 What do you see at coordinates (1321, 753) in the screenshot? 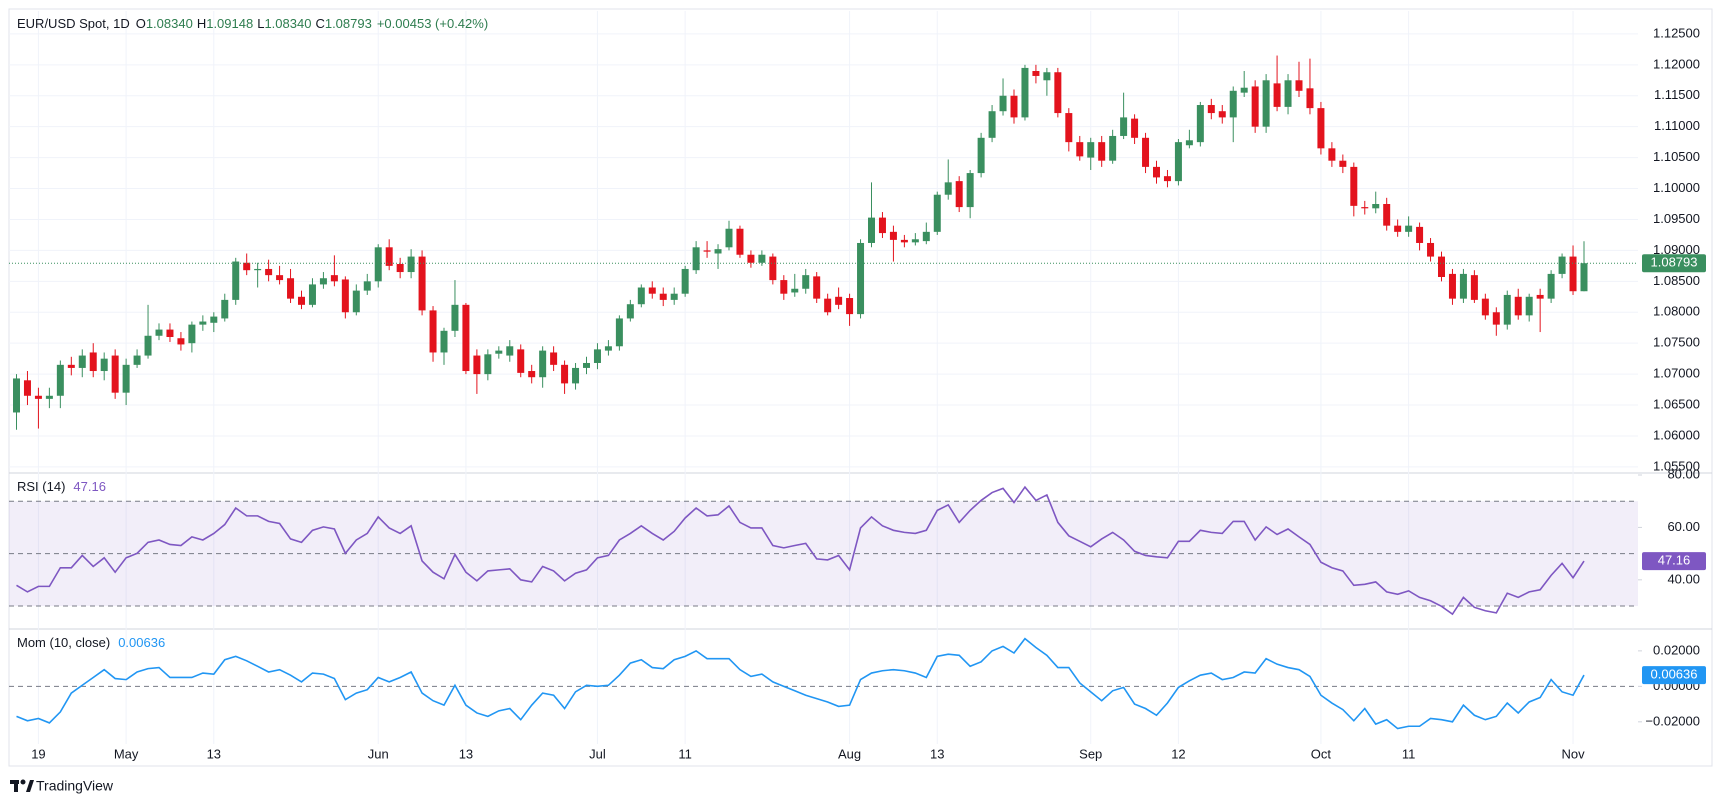
I see `x-tick-label: Oct` at bounding box center [1321, 753].